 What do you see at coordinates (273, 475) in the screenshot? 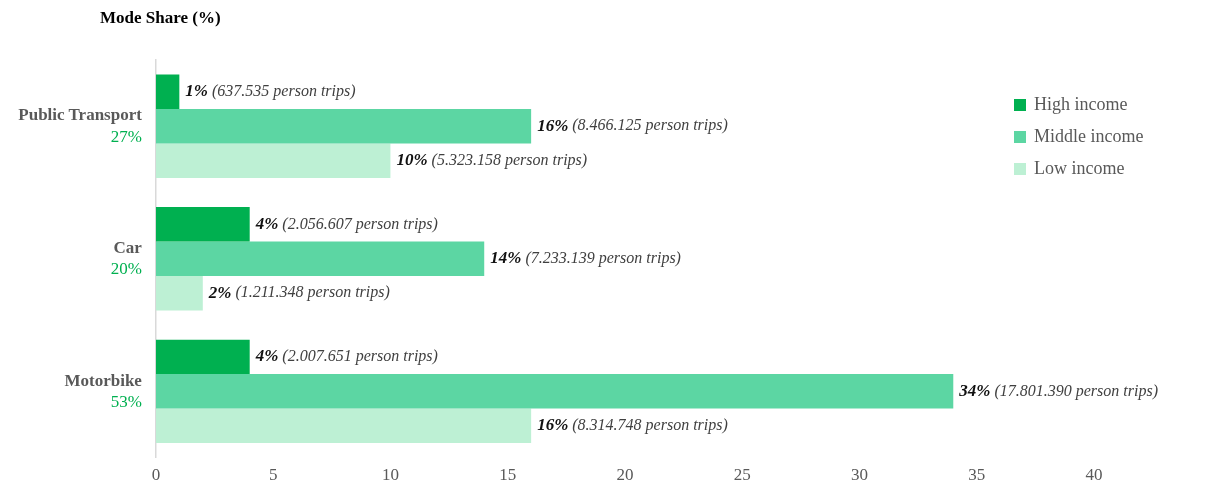
I see `x-tick-label: 5` at bounding box center [273, 475].